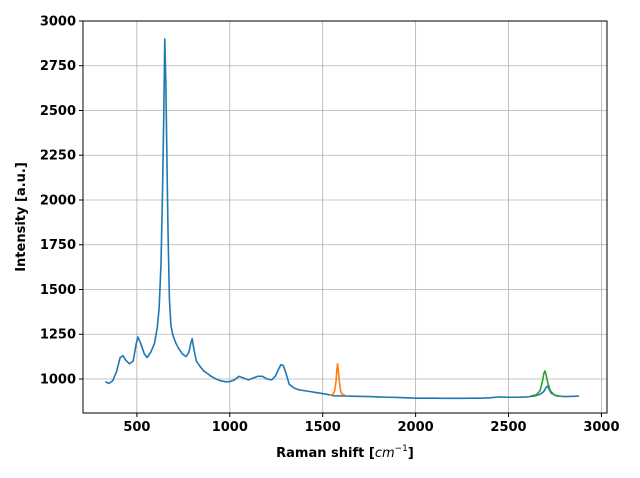 This screenshot has width=640, height=478. I want to click on x-tick-label: 2500, so click(508, 427).